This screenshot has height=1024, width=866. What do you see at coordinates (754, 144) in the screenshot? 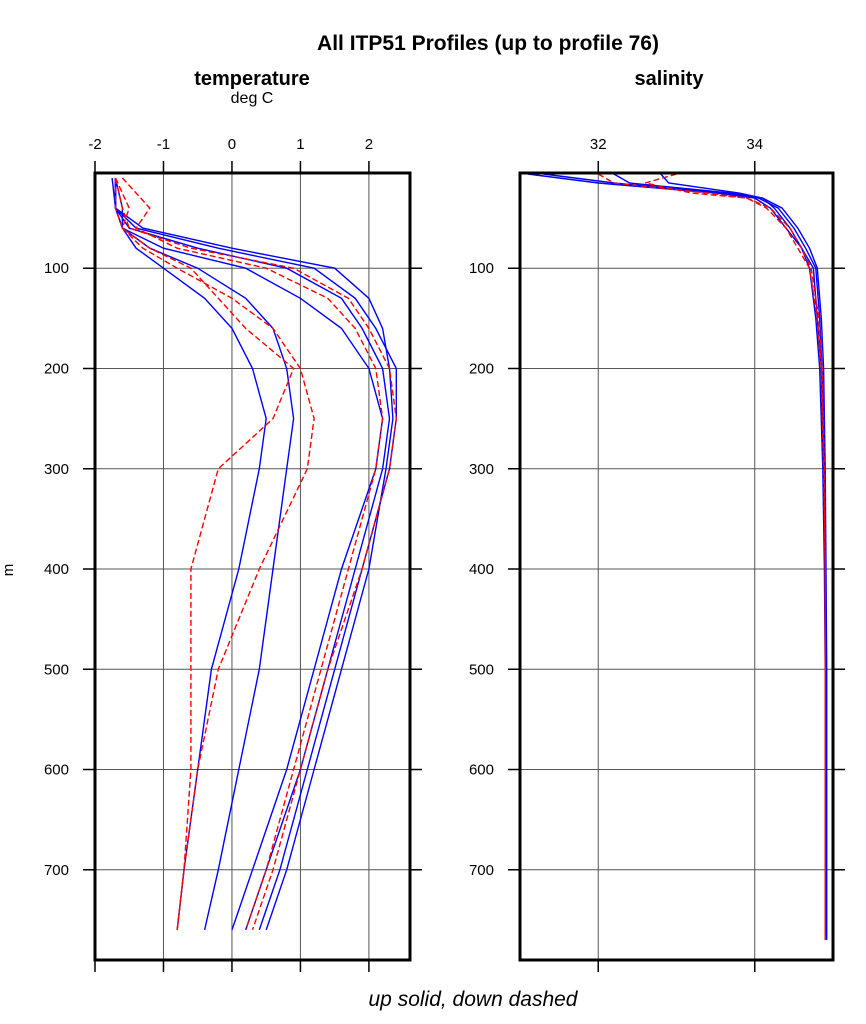
I see `x-tick-label: 34` at bounding box center [754, 144].